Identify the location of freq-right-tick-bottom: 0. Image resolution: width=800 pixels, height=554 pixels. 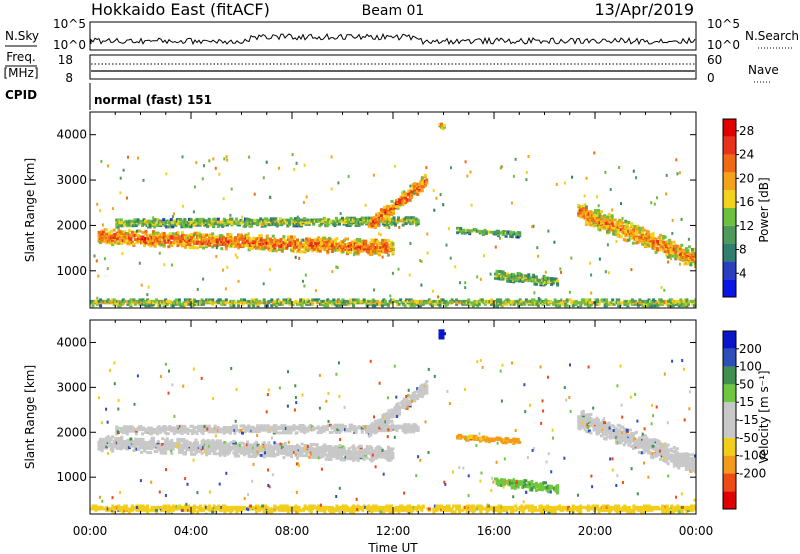
(711, 78).